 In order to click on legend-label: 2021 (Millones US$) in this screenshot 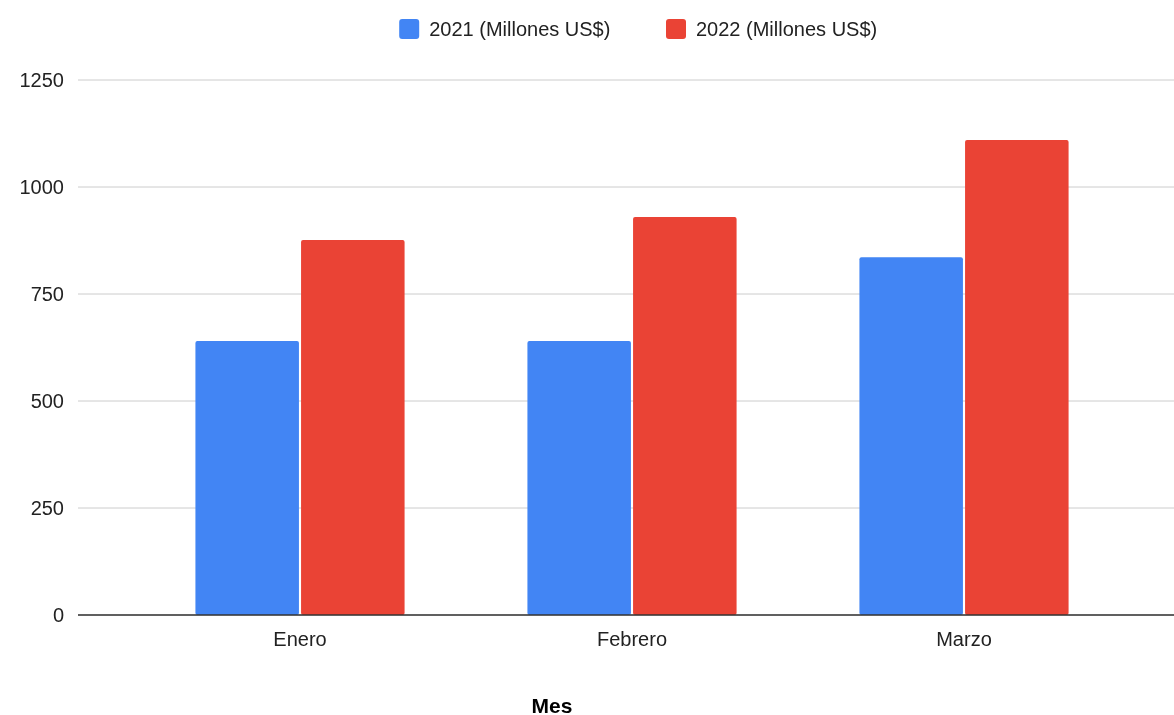, I will do `click(520, 29)`.